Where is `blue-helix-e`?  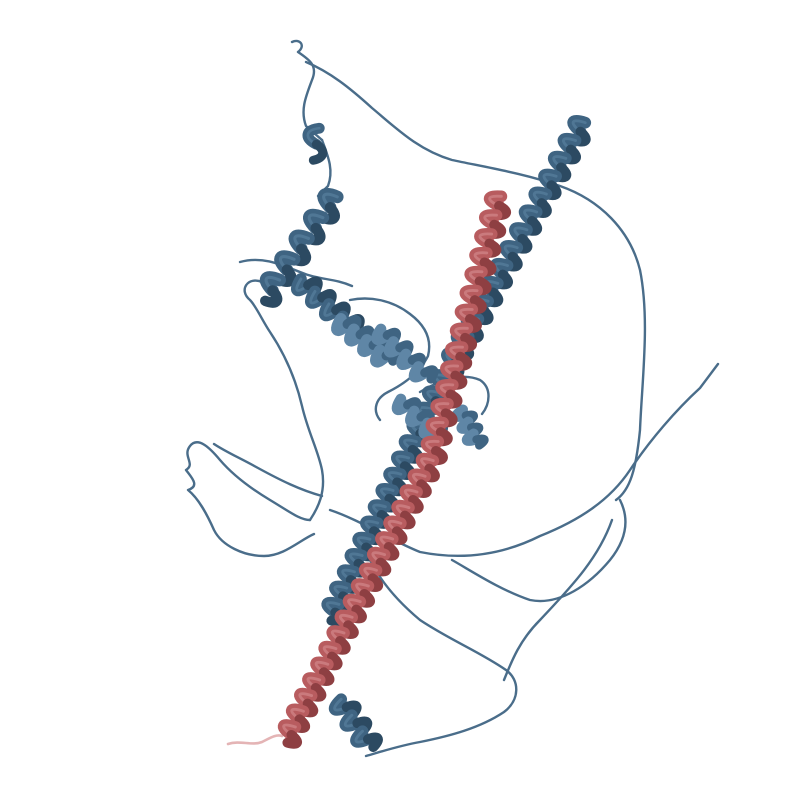
blue-helix-e is located at coordinates (405, 353).